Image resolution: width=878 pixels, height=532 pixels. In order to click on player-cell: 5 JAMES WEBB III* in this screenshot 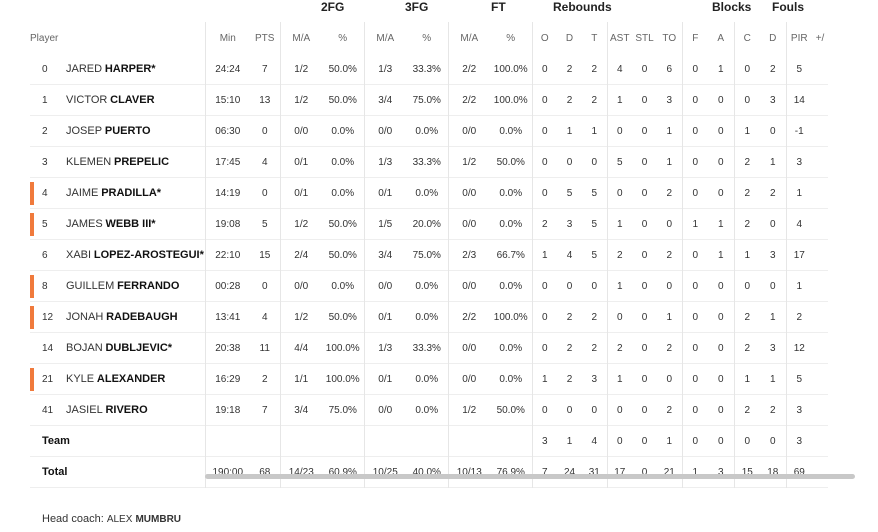, I will do `click(117, 224)`.